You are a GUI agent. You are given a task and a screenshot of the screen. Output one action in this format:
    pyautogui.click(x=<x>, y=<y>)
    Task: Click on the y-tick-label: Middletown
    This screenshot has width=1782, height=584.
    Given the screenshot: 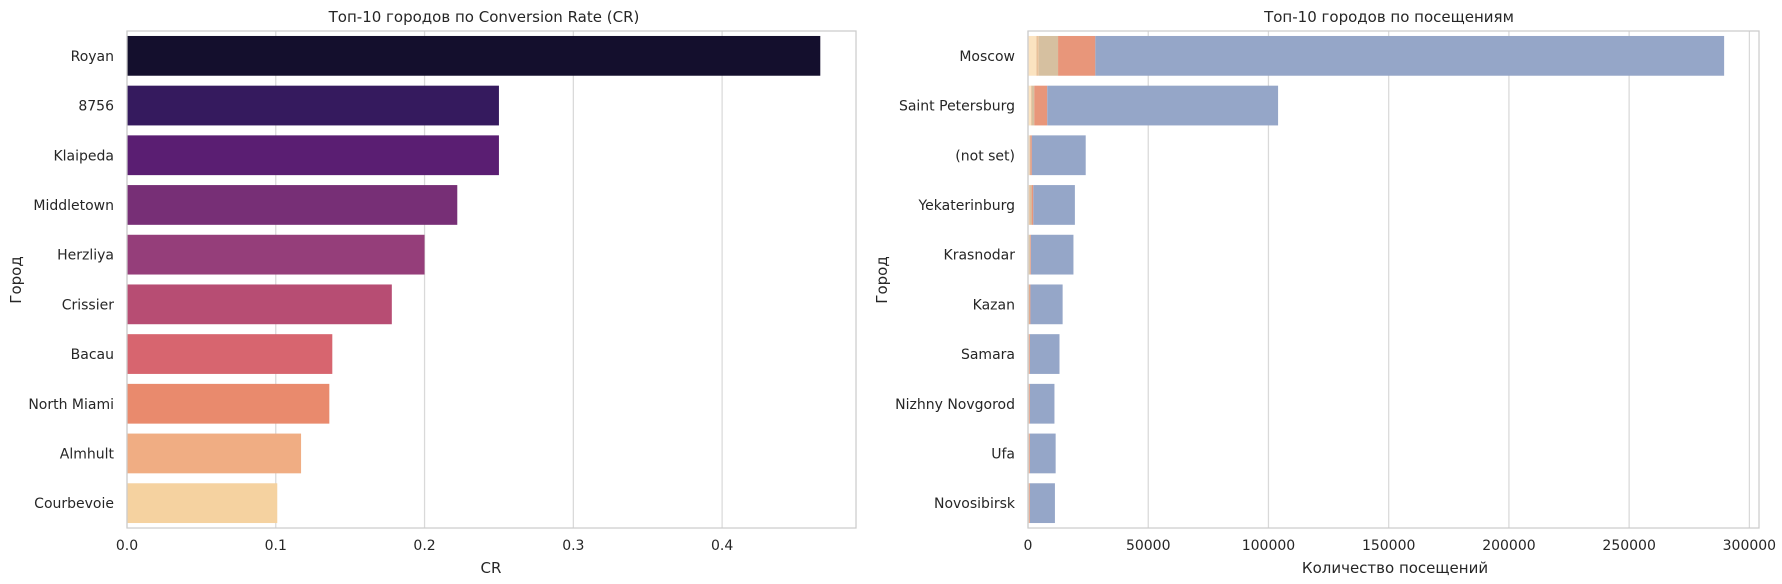 What is the action you would take?
    pyautogui.click(x=73, y=206)
    